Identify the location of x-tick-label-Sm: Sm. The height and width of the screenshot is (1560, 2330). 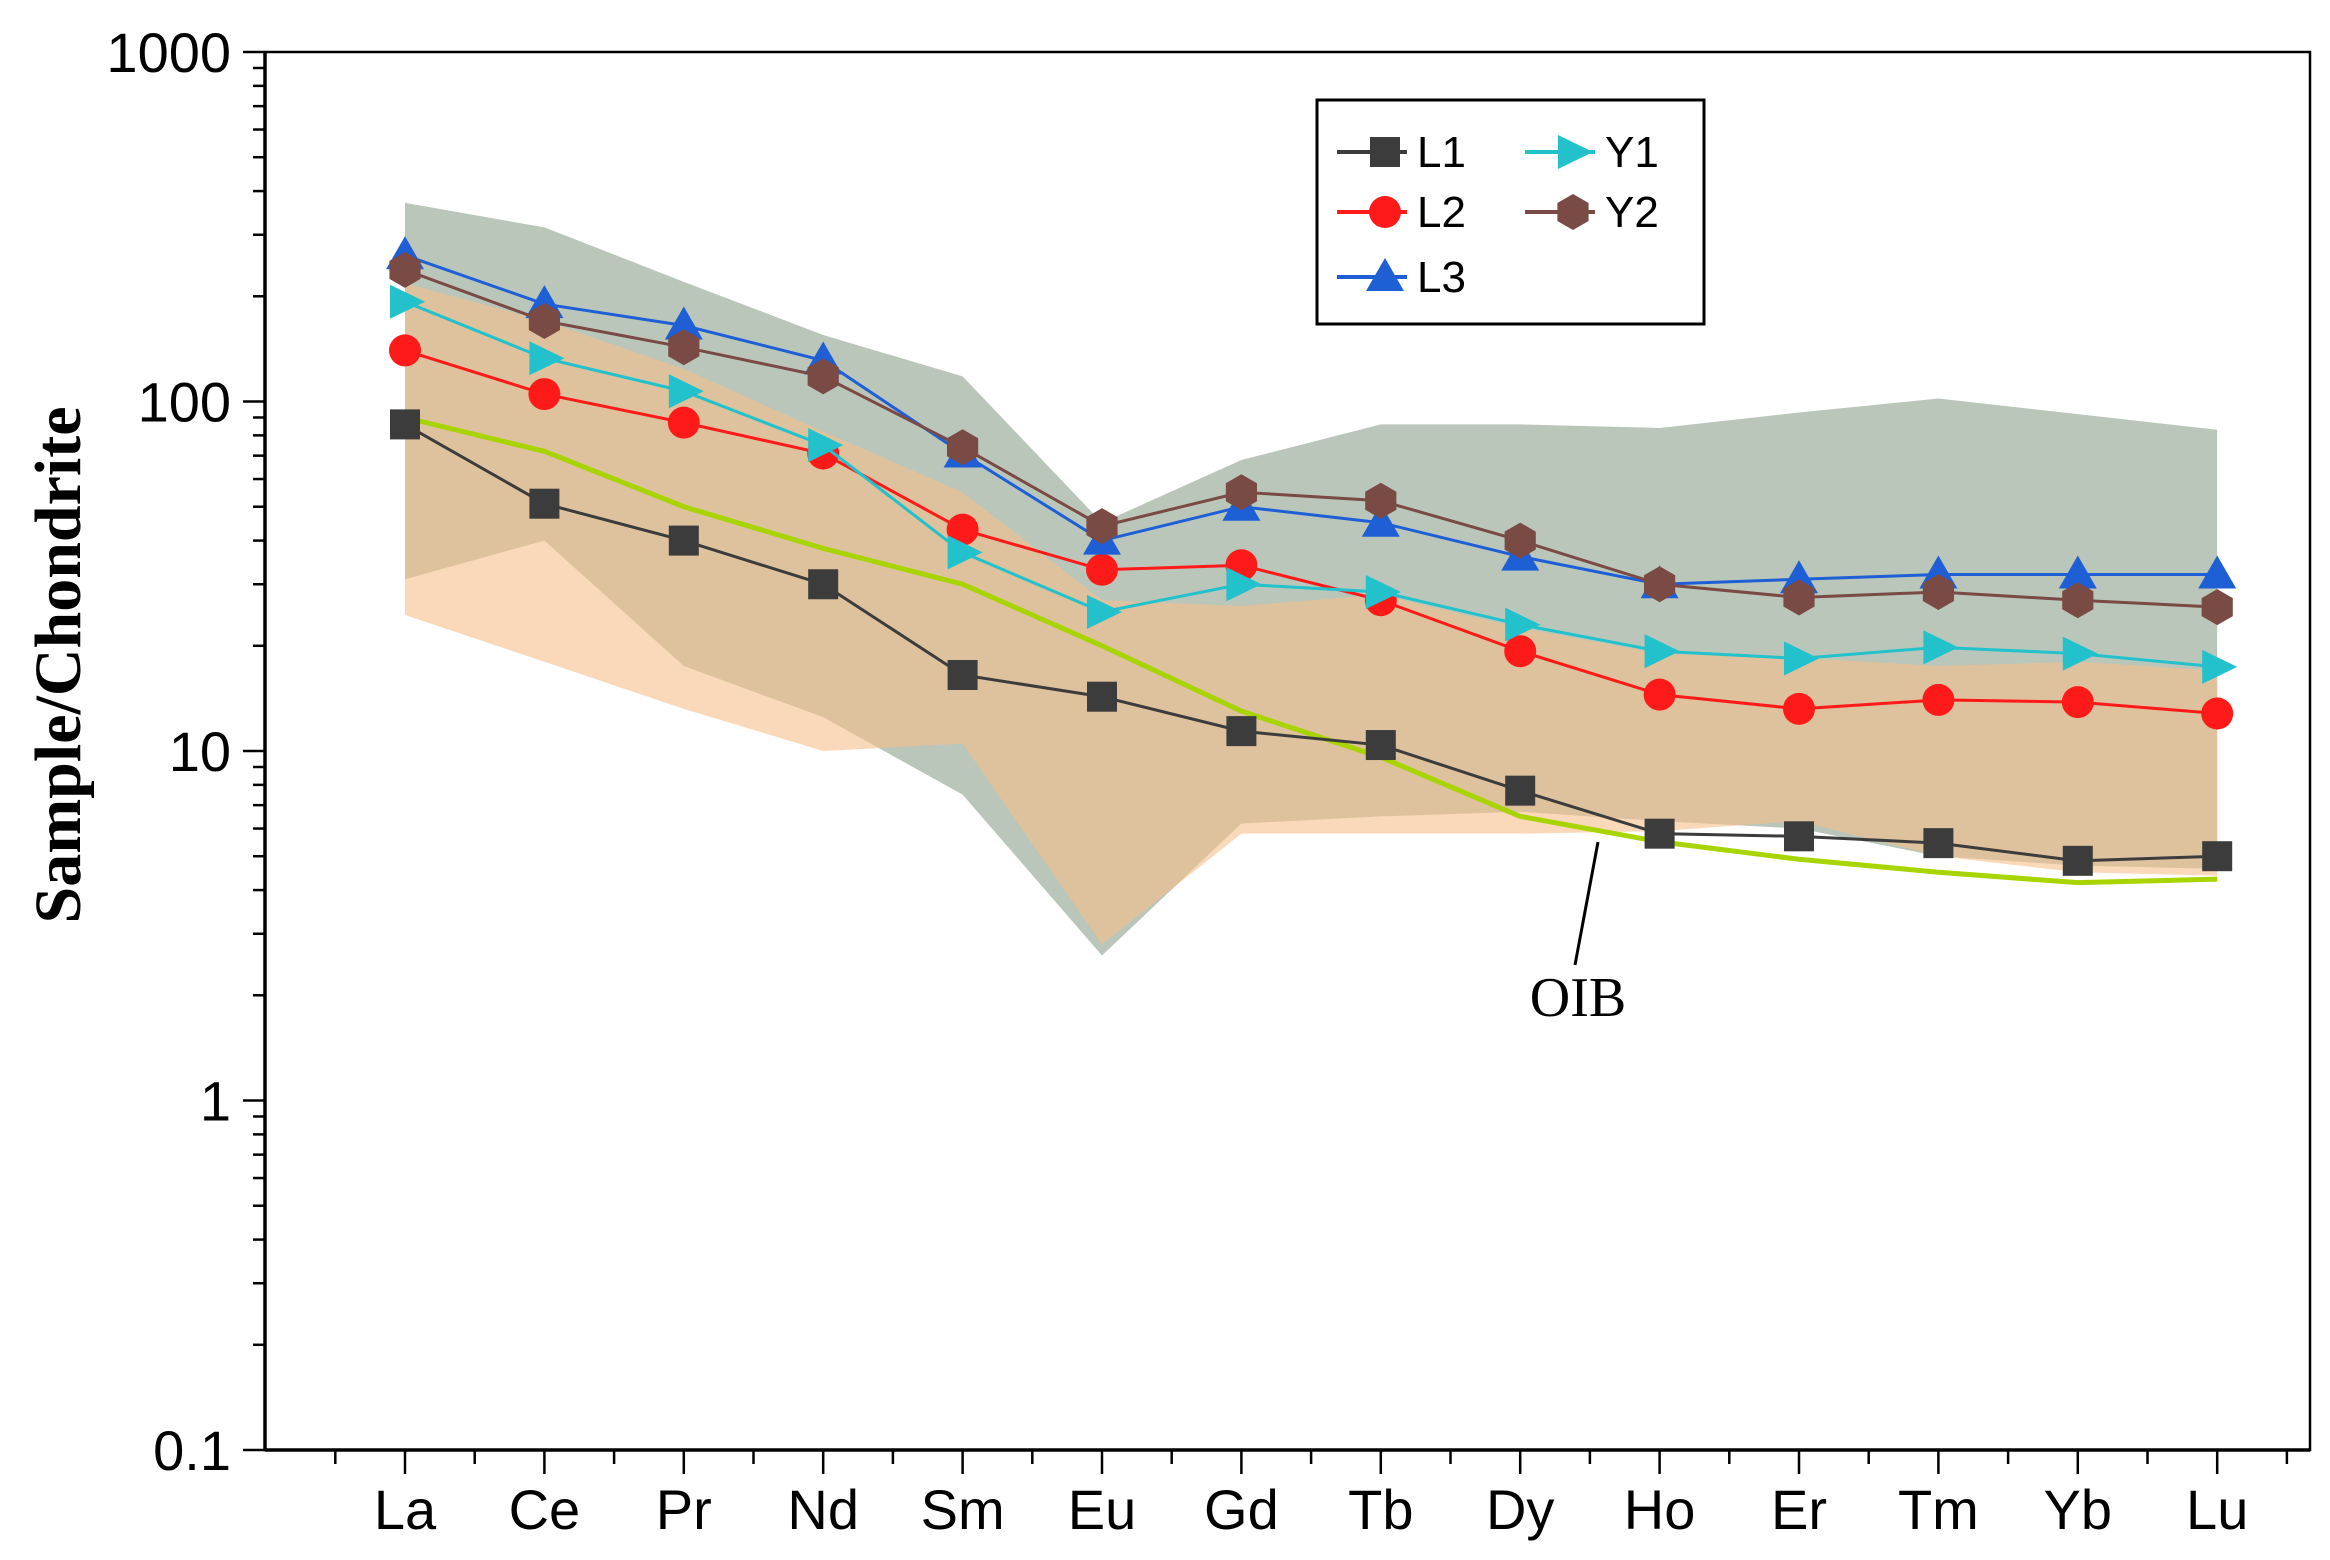
(963, 1509).